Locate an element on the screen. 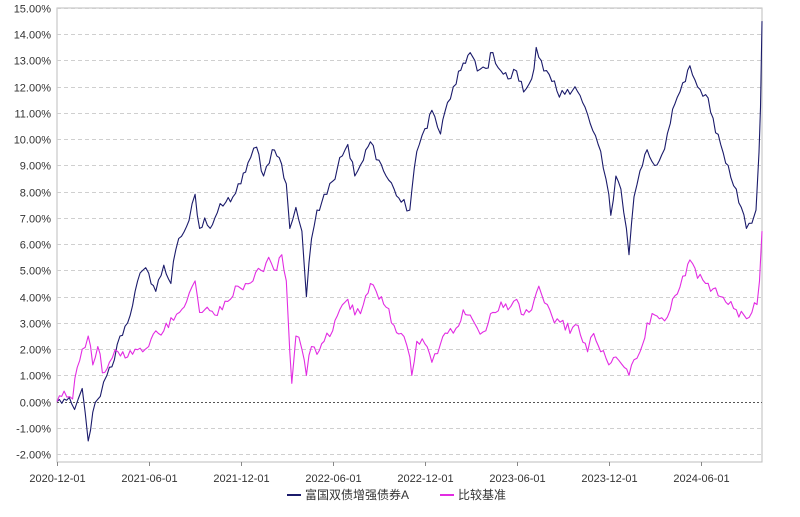  y-tick-label: 3.00% is located at coordinates (35, 325).